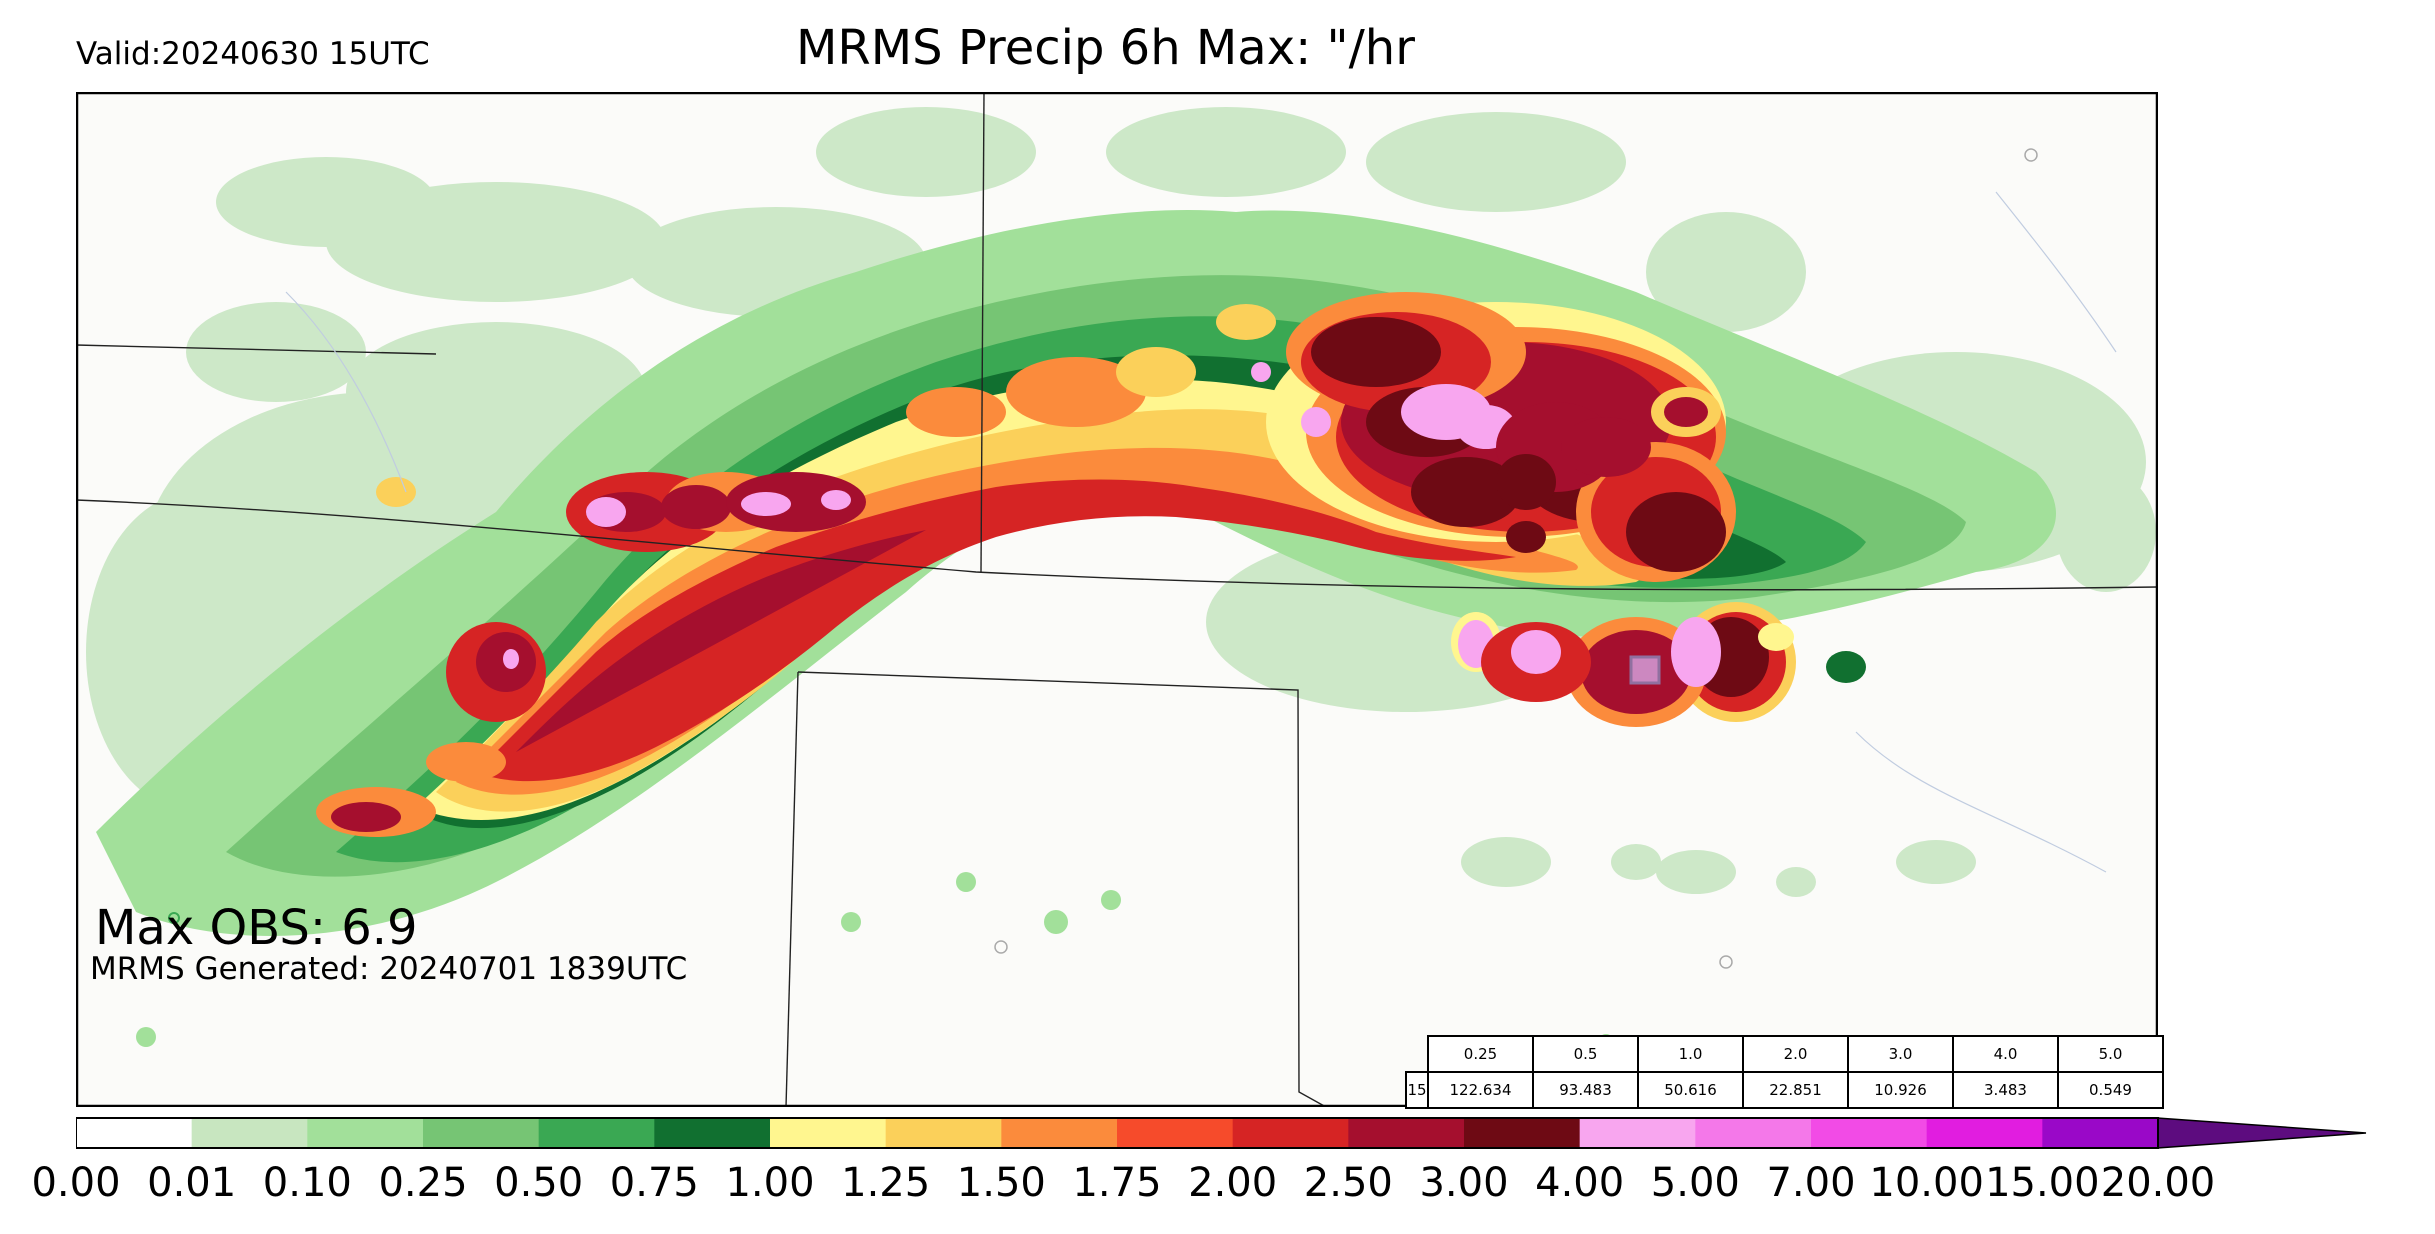 The image size is (2435, 1234). I want to click on stats-threshold-6: 5.0, so click(2110, 1054).